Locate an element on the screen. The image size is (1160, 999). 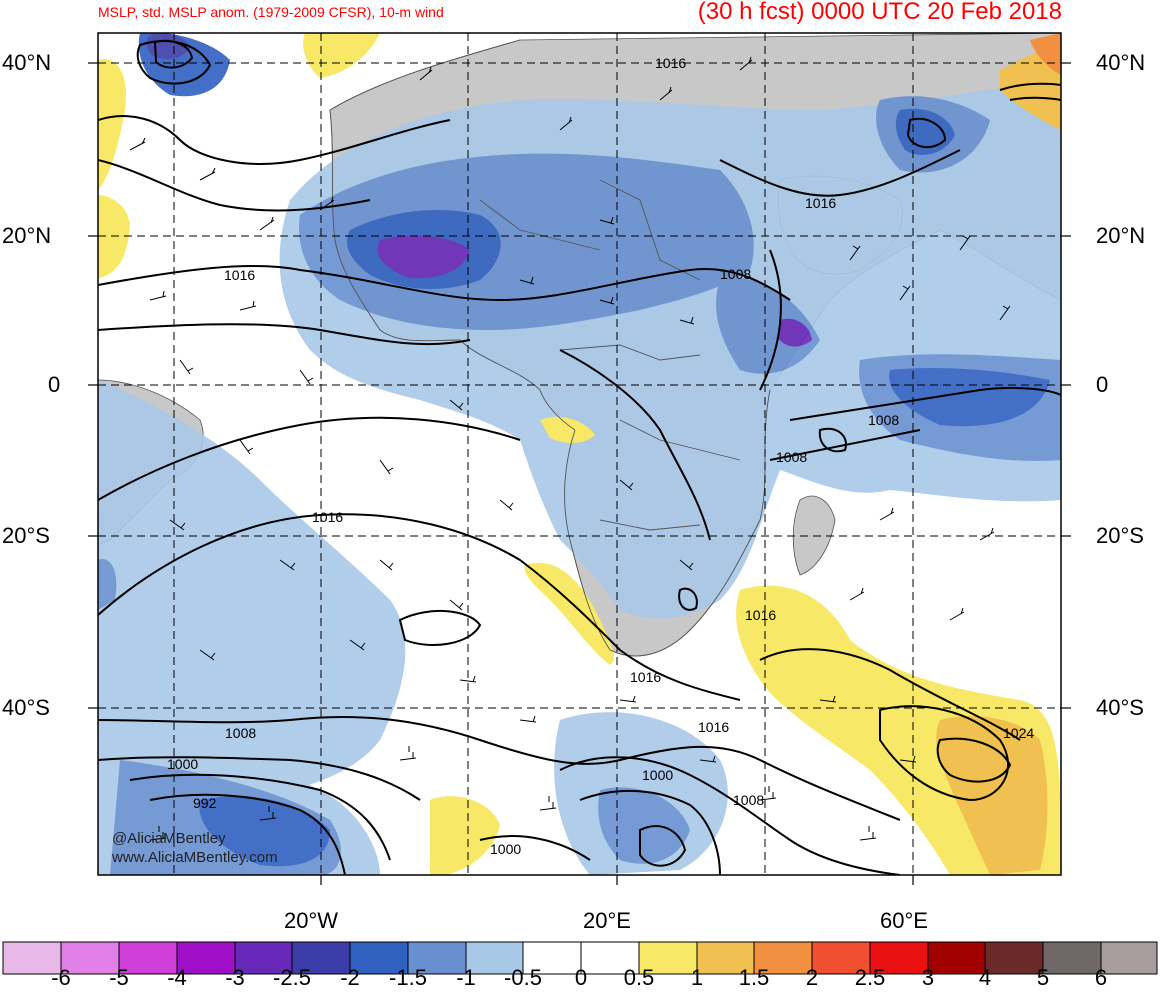
colorbar-label: 4 is located at coordinates (985, 977).